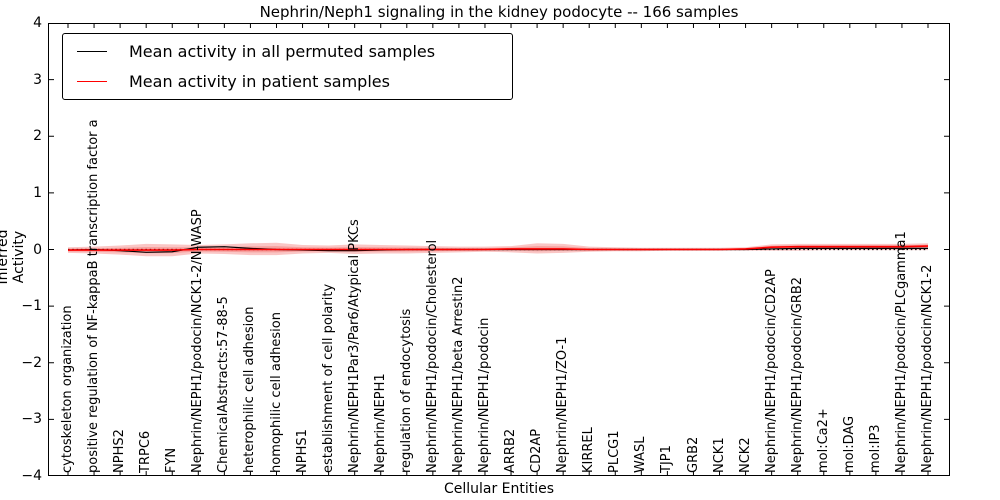 The width and height of the screenshot is (1000, 500). Describe the element at coordinates (380, 423) in the screenshot. I see `x-tick-label: Nephrin/NEPH1` at that location.